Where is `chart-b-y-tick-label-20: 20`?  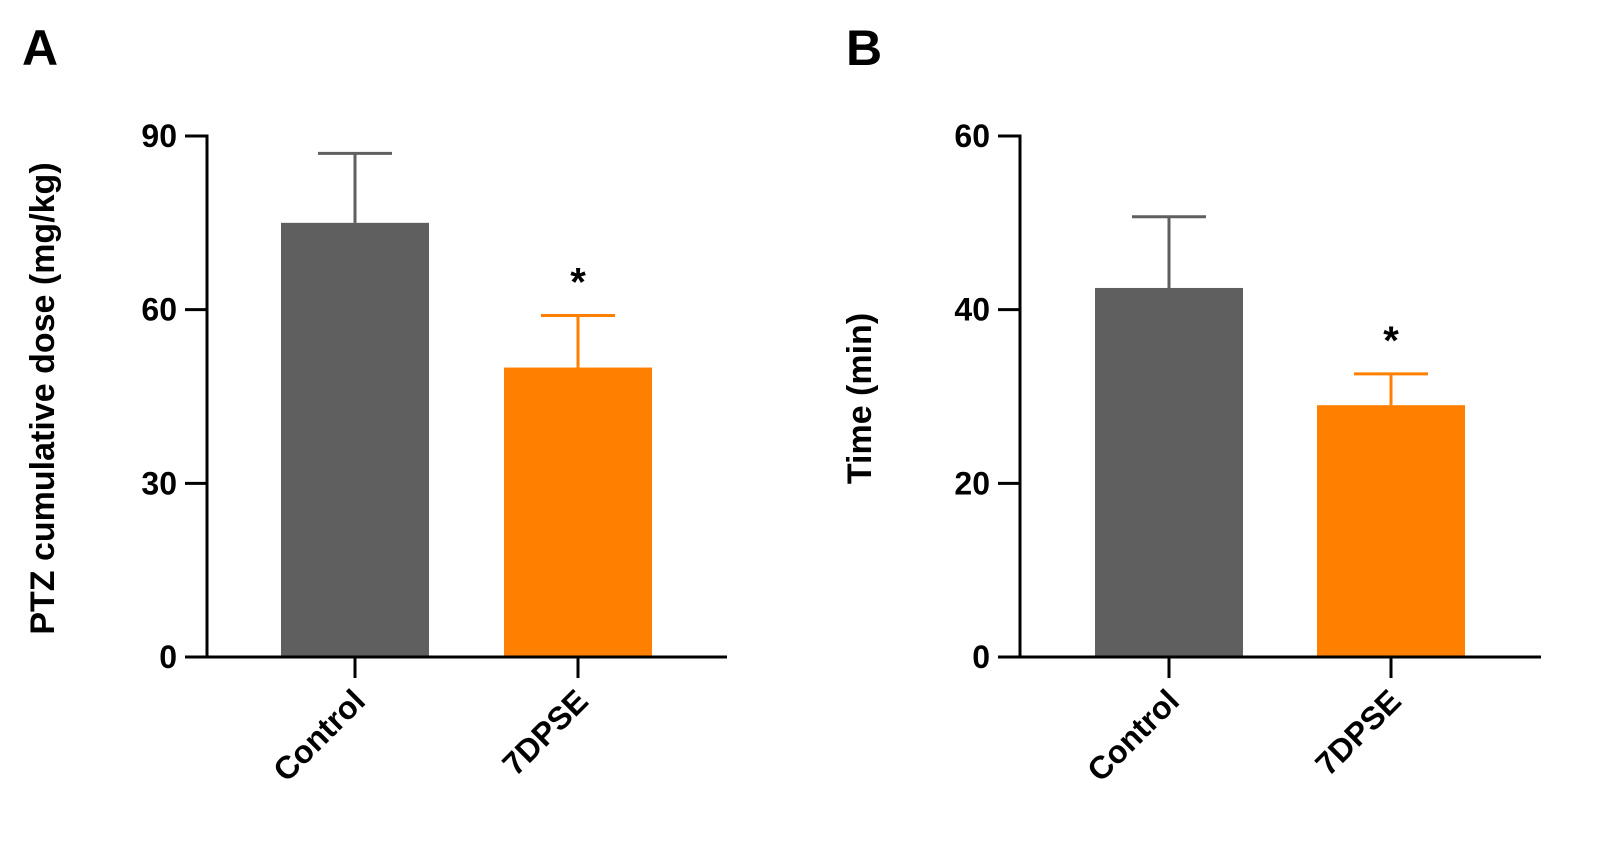
chart-b-y-tick-label-20: 20 is located at coordinates (972, 483).